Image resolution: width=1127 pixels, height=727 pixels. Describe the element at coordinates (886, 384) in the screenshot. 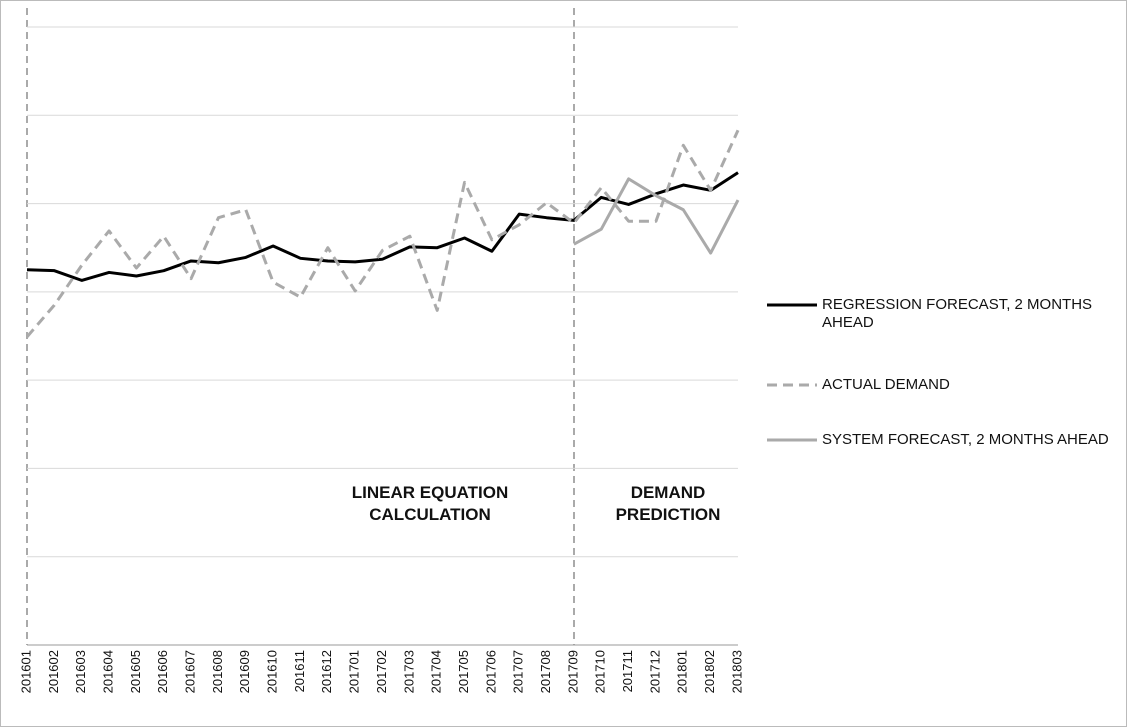

I see `legend-label: ACTUAL DEMAND` at that location.